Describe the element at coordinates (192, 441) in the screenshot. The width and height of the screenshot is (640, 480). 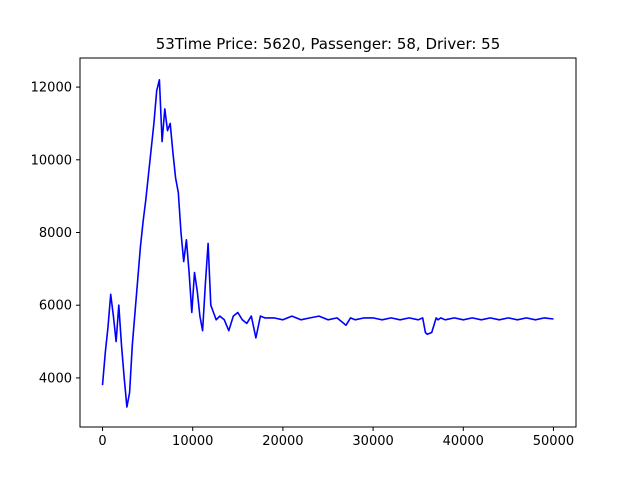
I see `x-tick-label: 10000` at that location.